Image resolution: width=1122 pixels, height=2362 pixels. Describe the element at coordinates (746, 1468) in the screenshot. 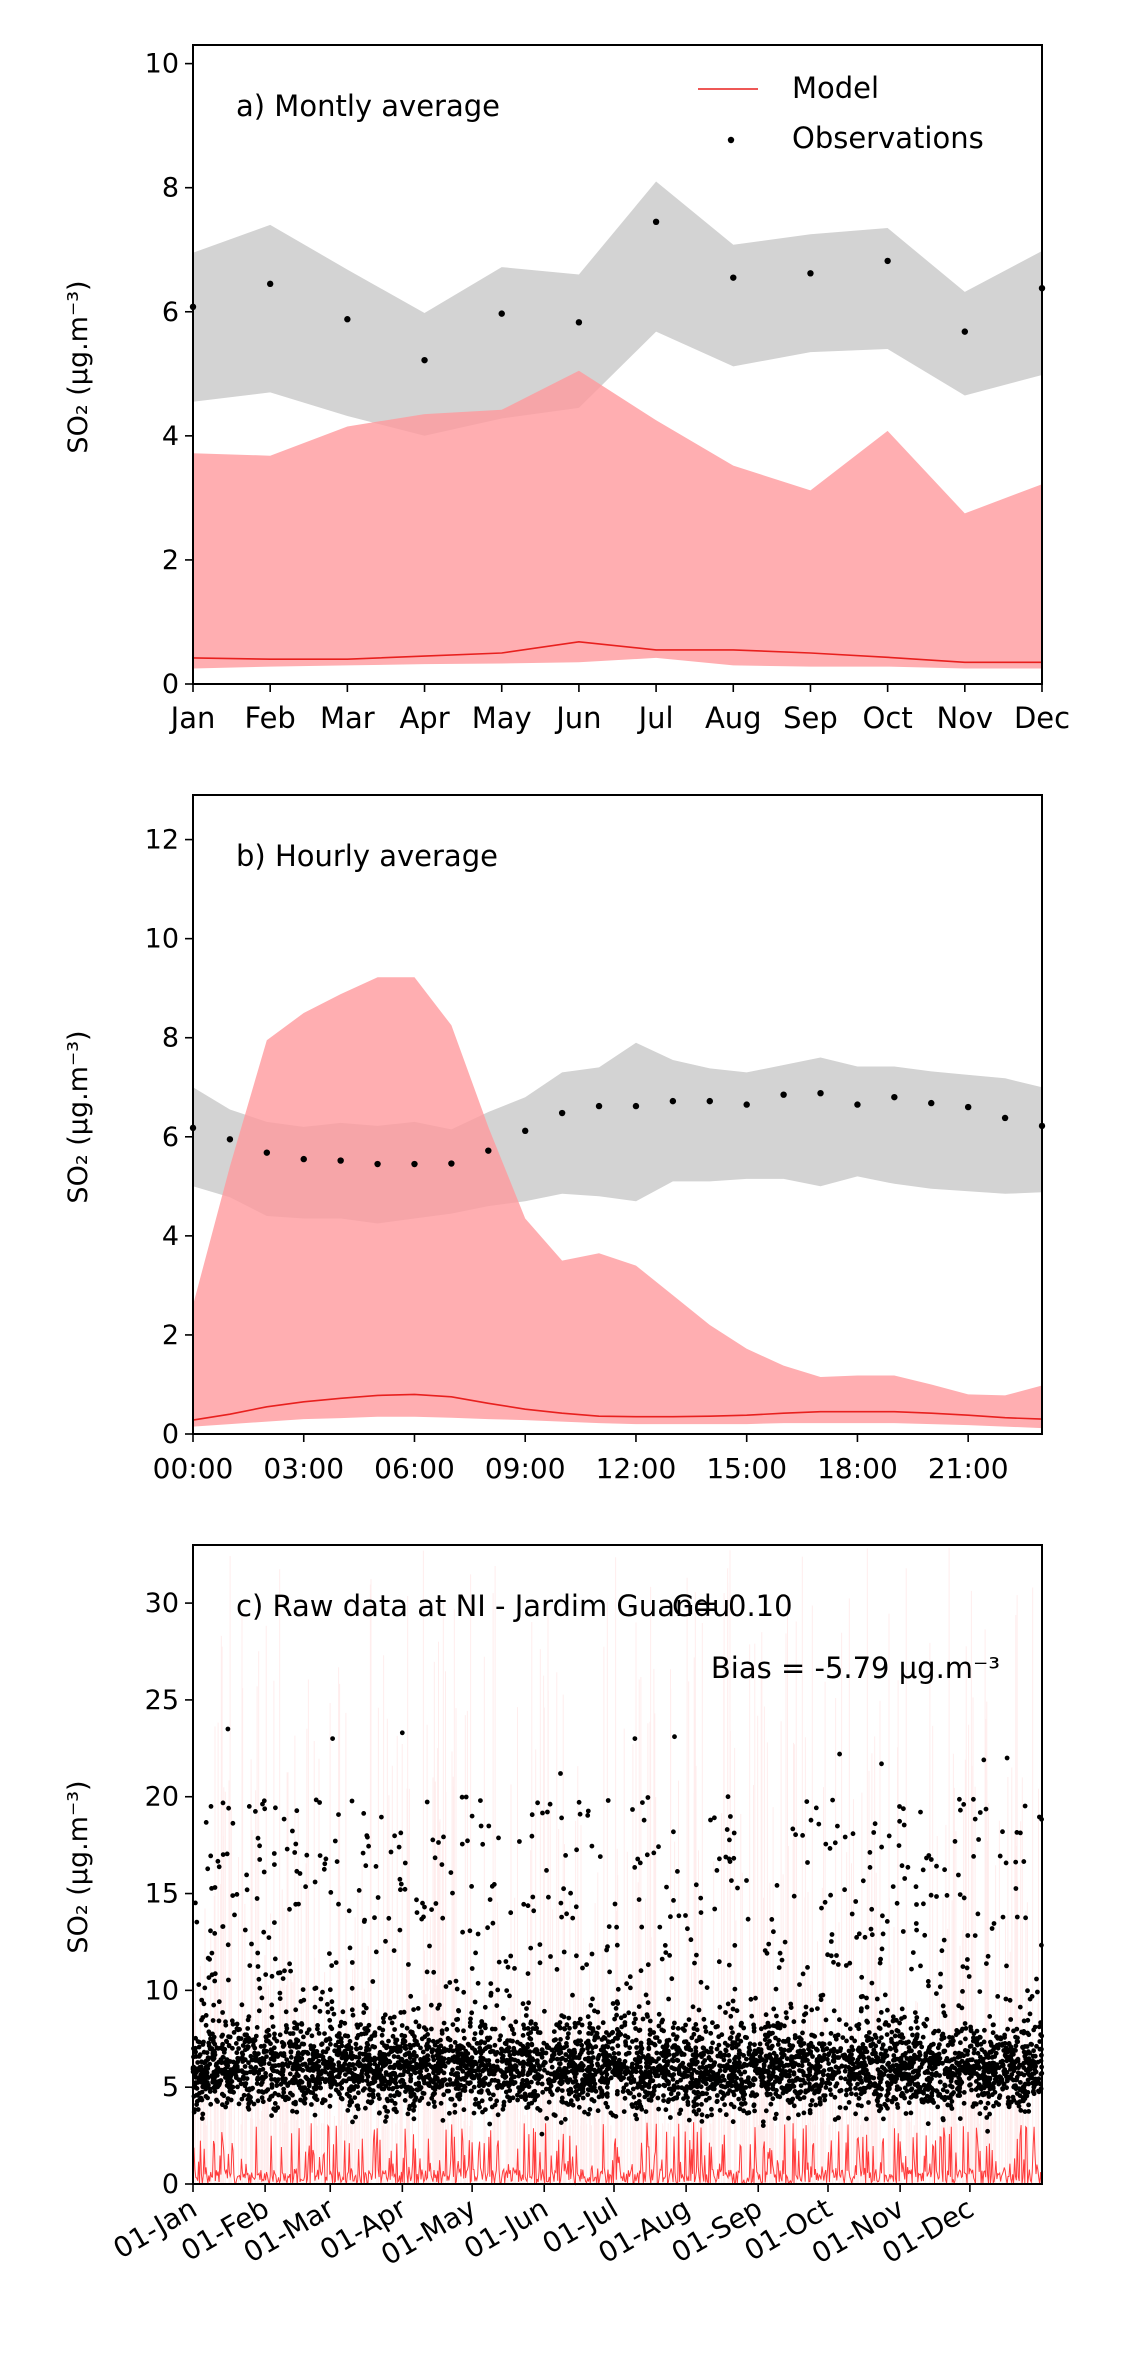

I see `panel-b-xtick-label: 15:00` at that location.